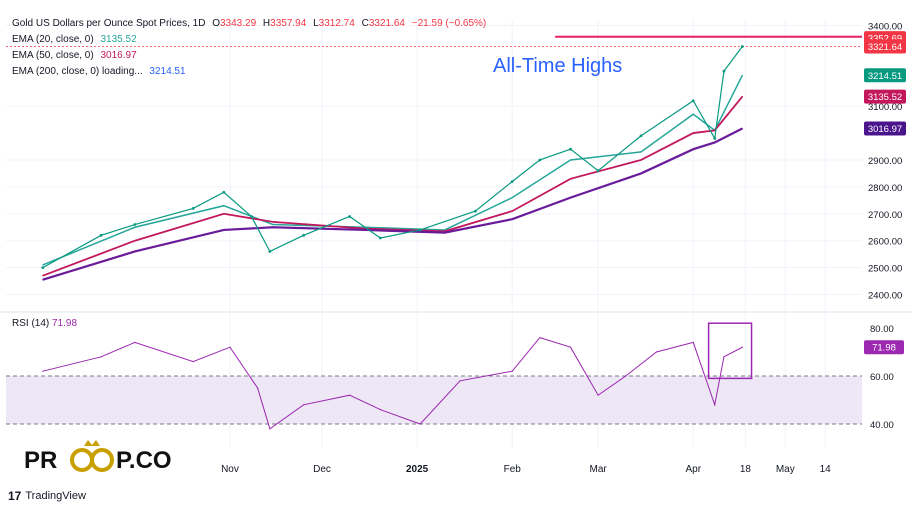 Image resolution: width=912 pixels, height=518 pixels. I want to click on tradingview-footer: 17 TradingView, so click(47, 496).